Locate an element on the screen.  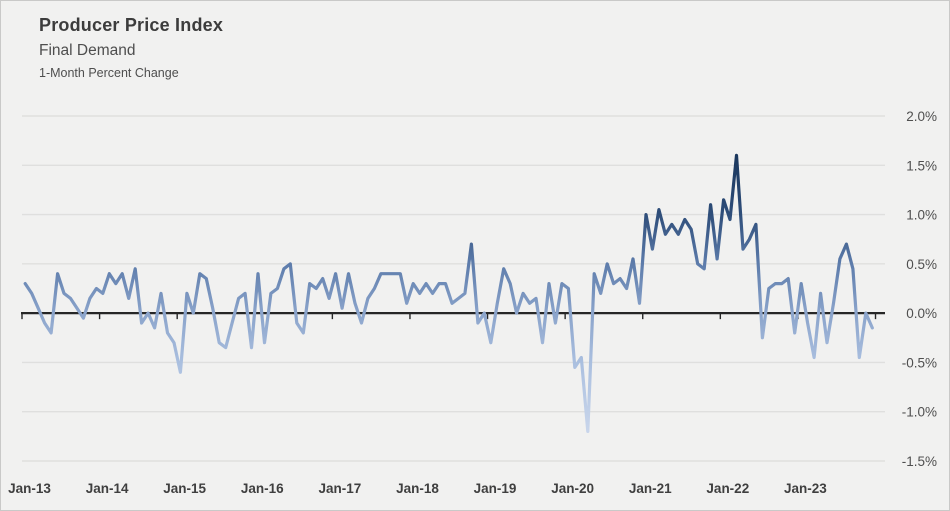
x-axis-label: Jan-13 is located at coordinates (29, 488).